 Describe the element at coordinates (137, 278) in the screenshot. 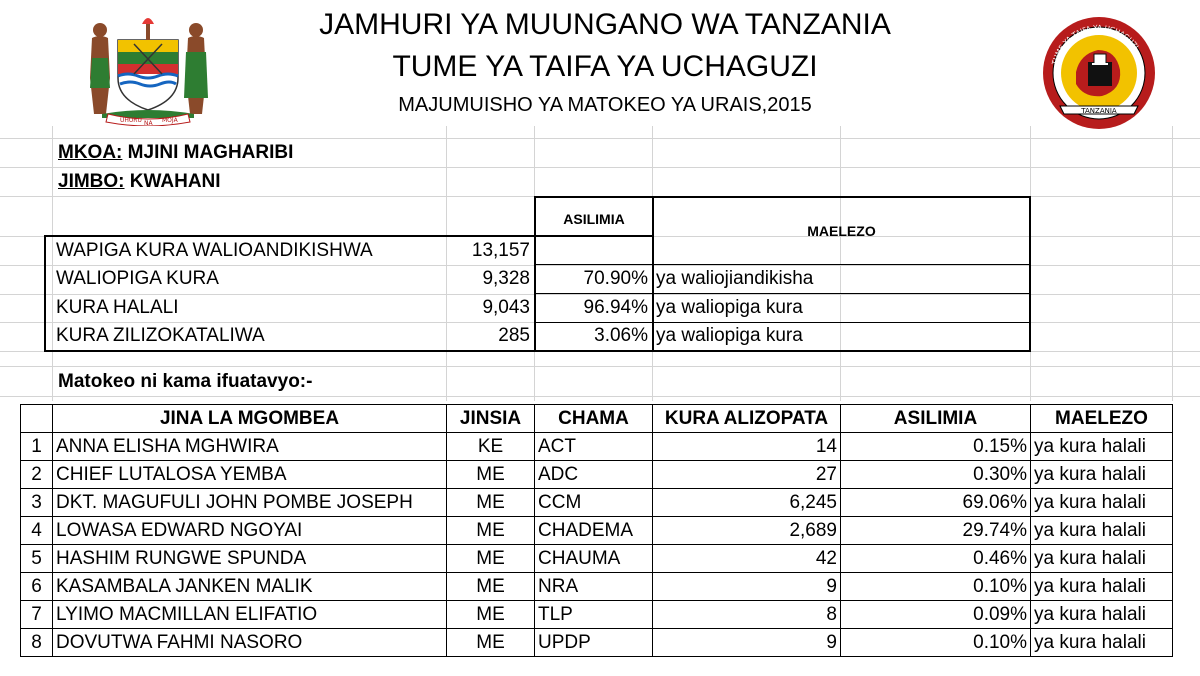

I see `summary-label: WALIOPIGA KURA` at that location.